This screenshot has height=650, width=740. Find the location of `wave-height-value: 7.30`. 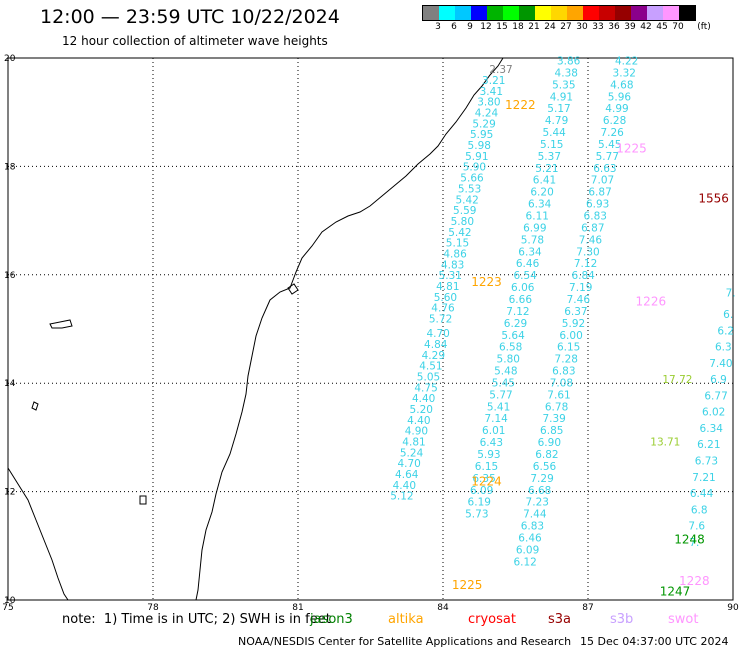

wave-height-value: 7.30 is located at coordinates (587, 252).